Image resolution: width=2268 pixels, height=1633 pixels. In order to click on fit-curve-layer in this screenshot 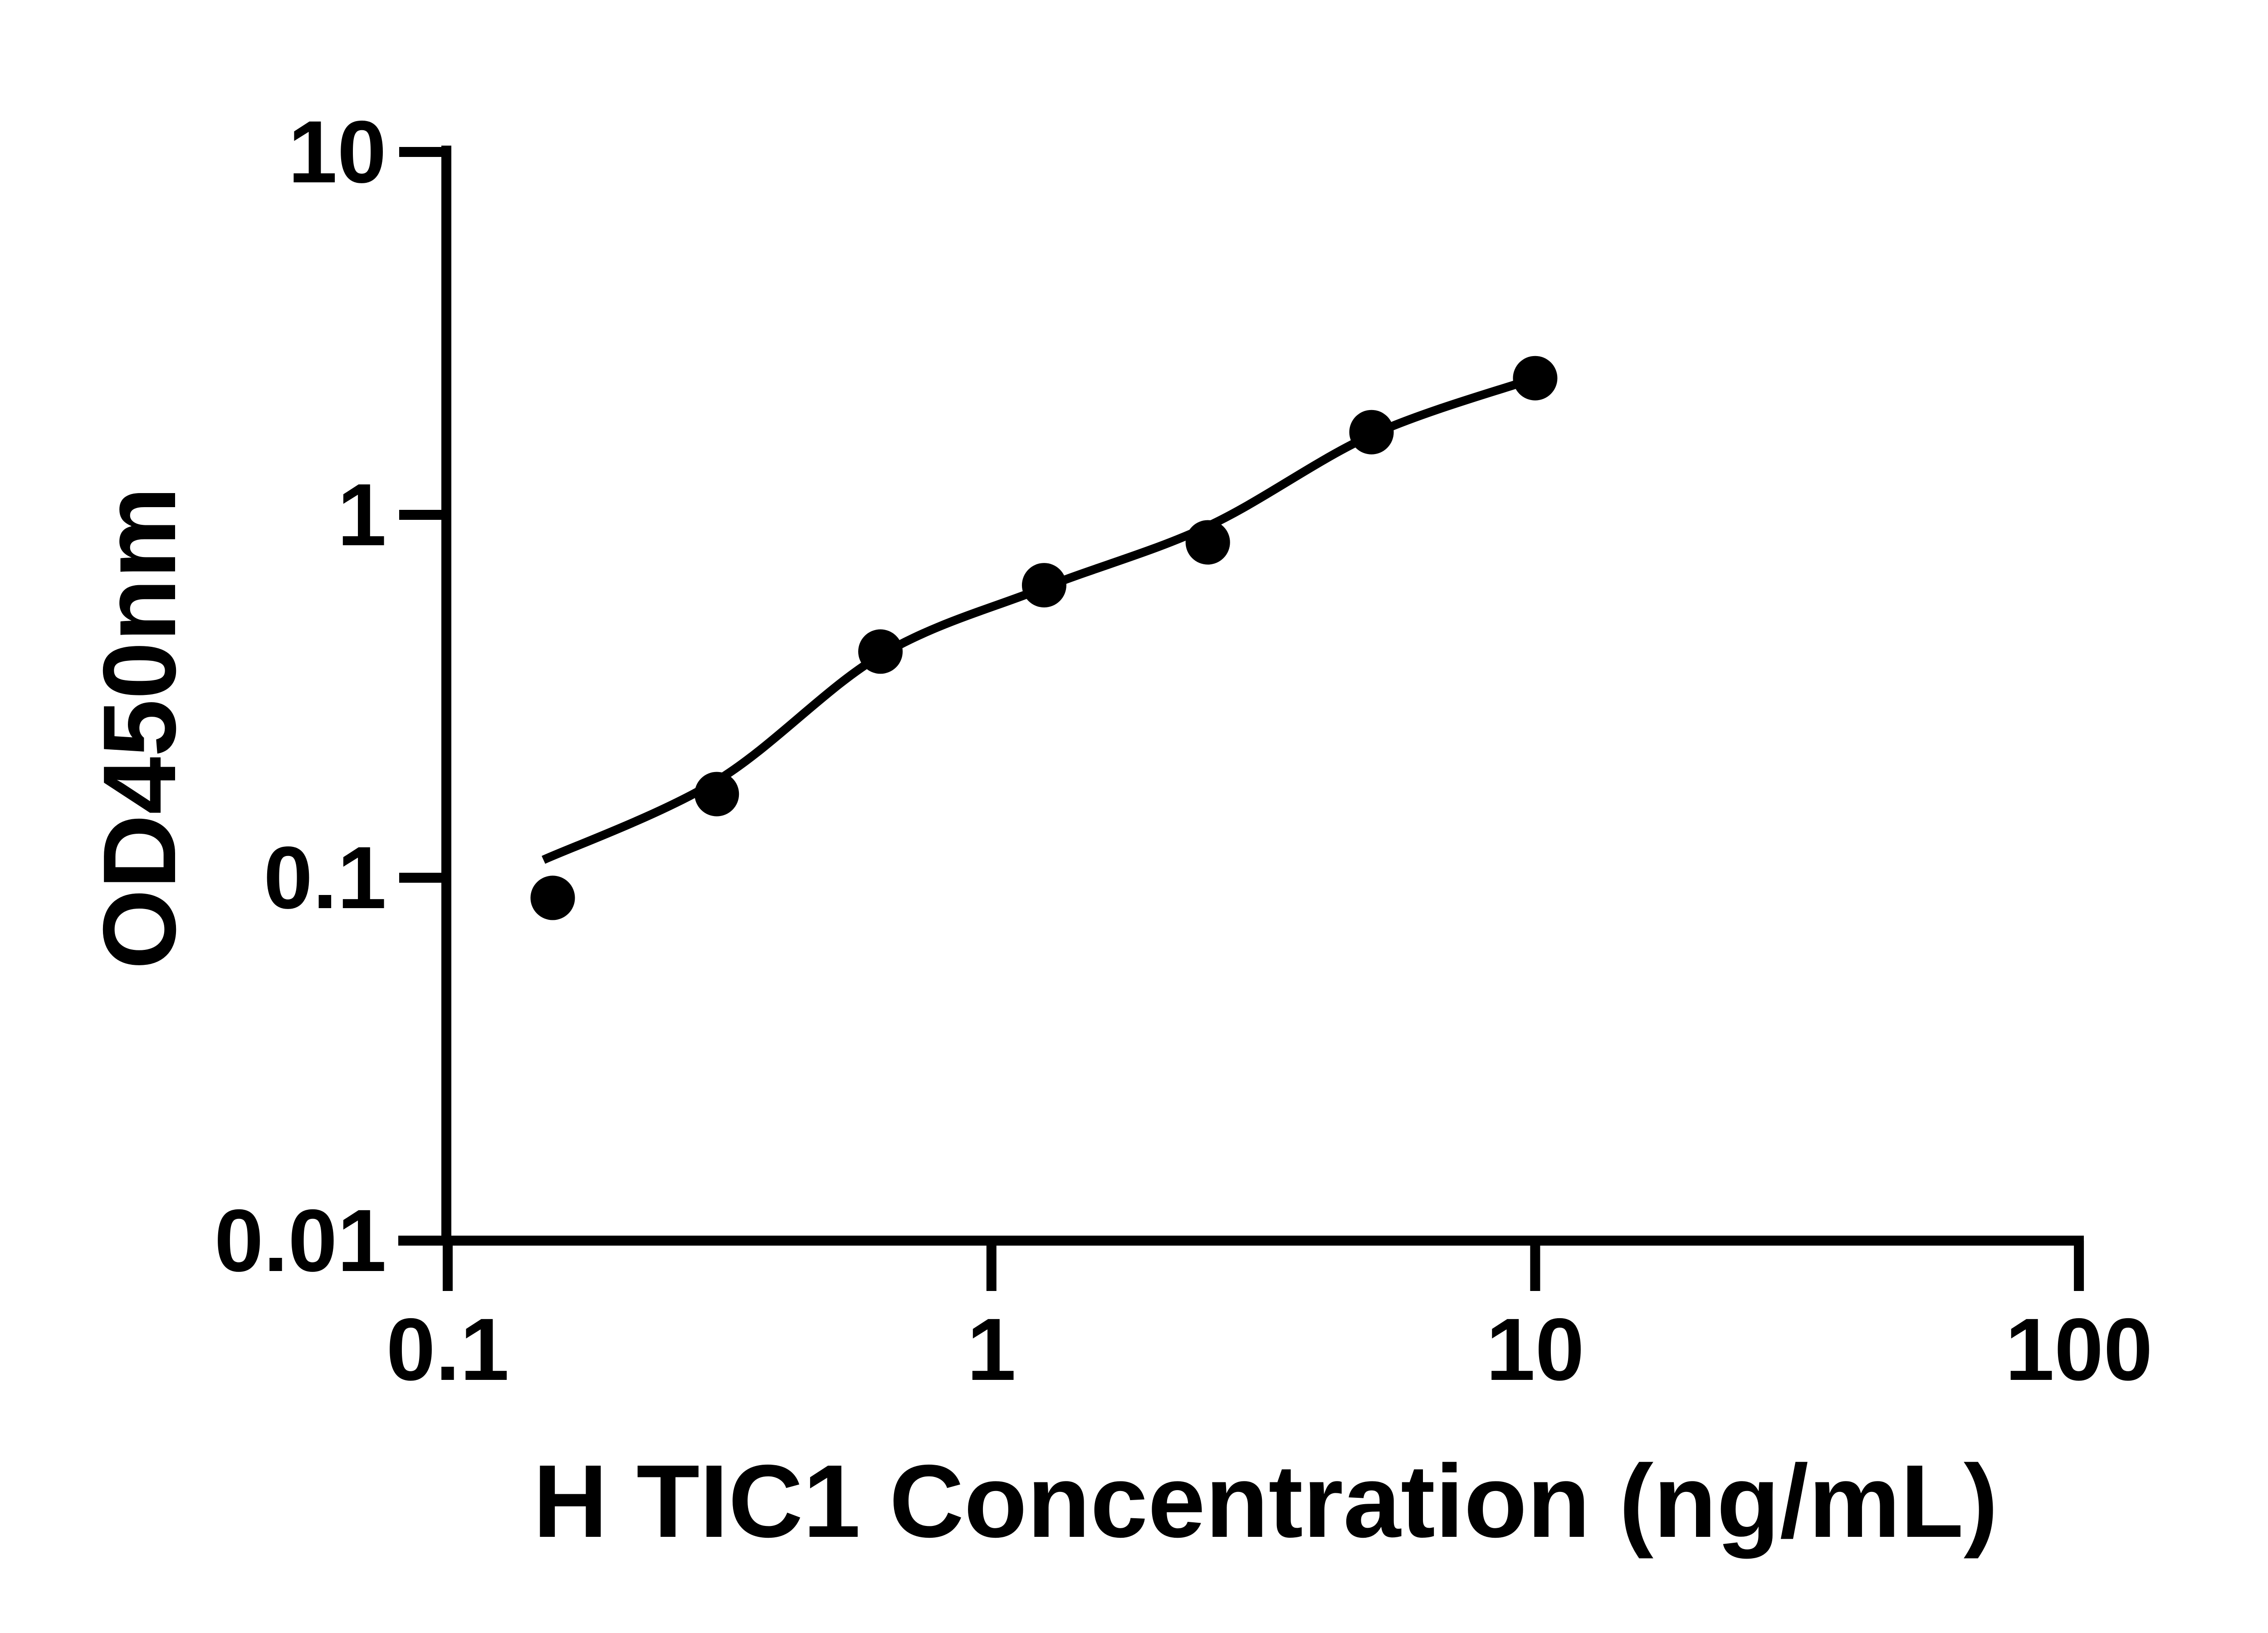, I will do `click(1040, 619)`.